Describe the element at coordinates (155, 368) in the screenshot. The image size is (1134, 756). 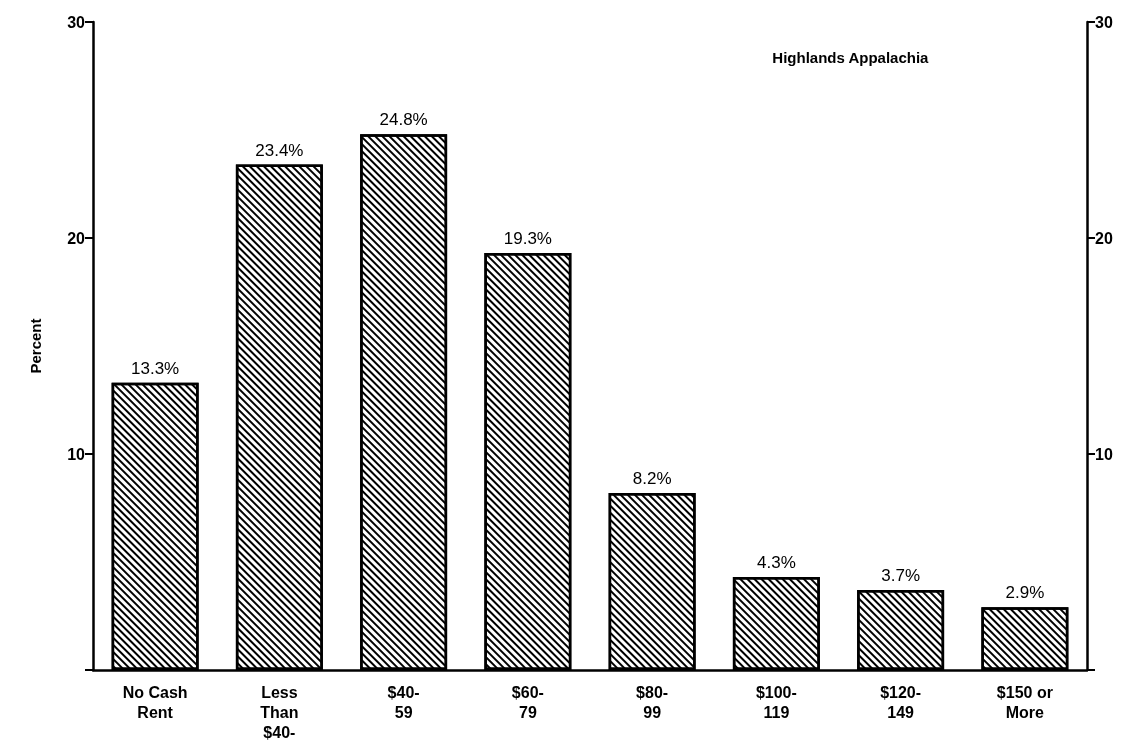
I see `data-label: 13.3%` at that location.